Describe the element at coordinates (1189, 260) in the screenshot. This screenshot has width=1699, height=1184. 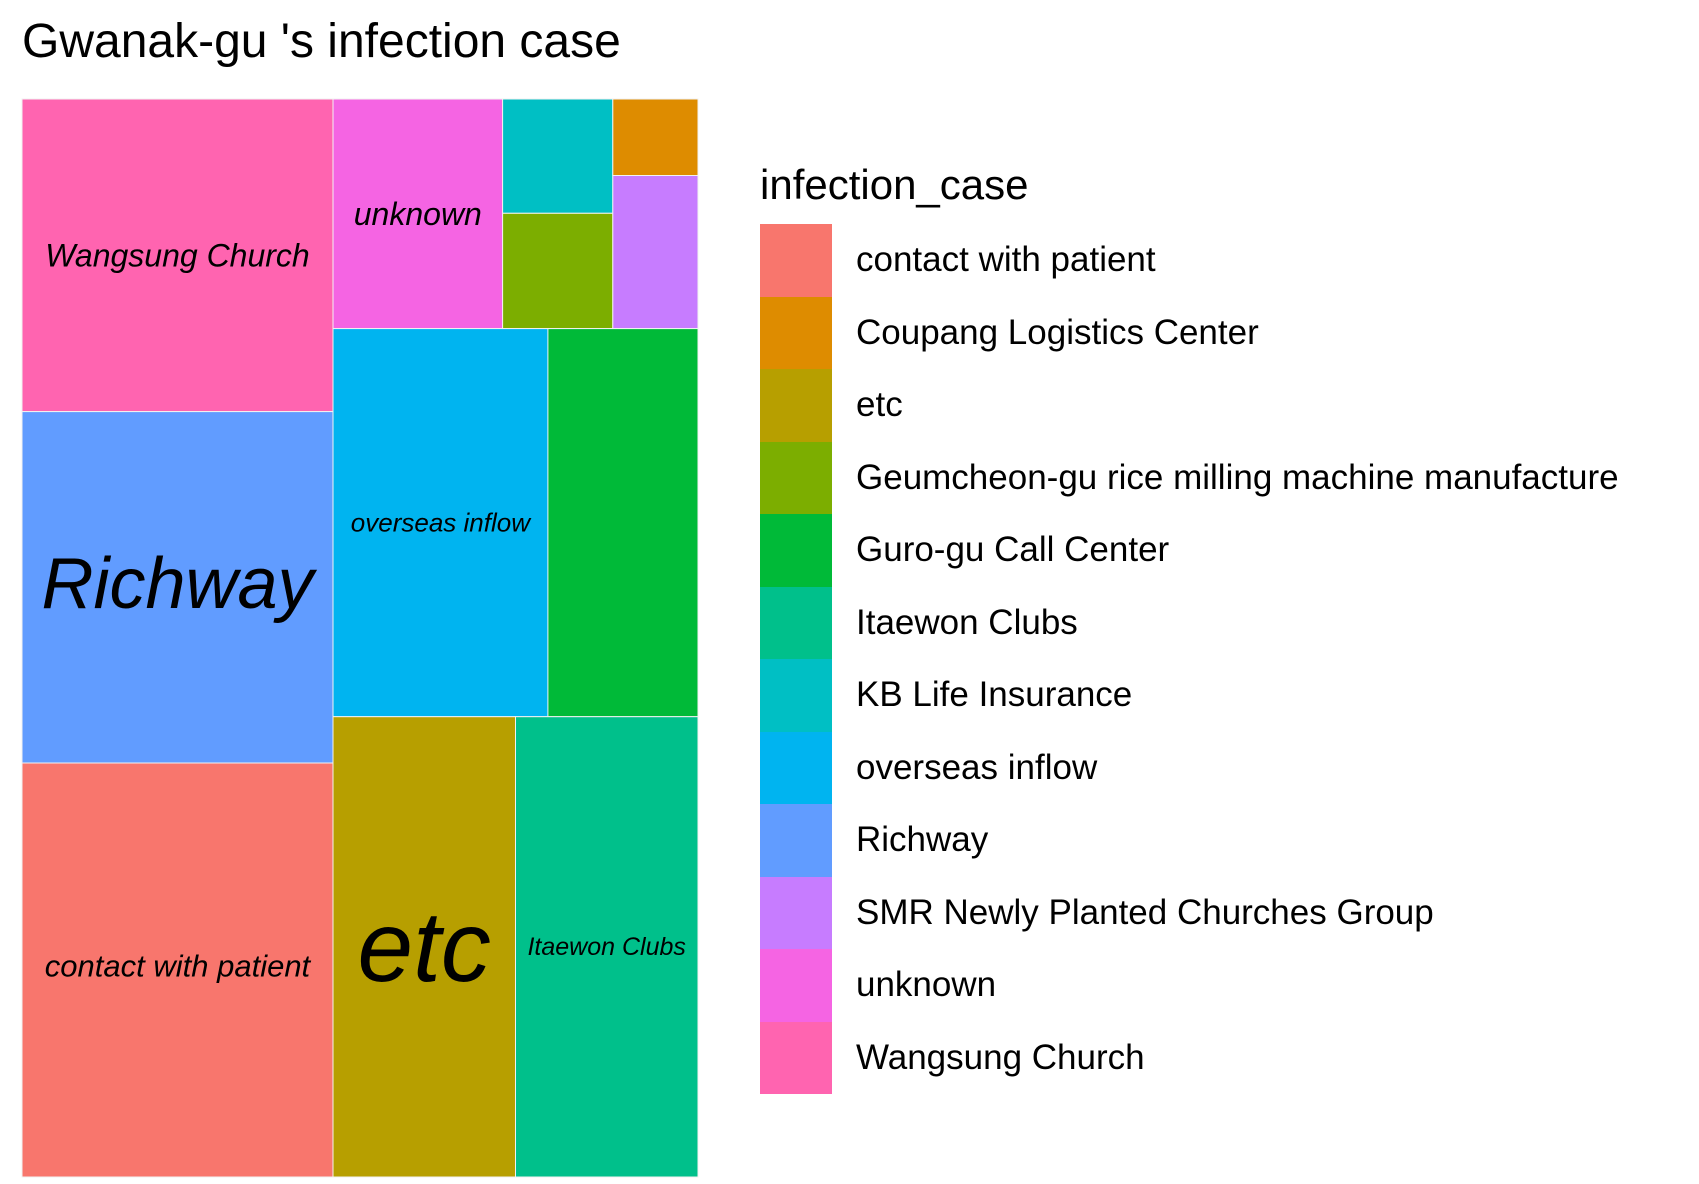
I see `legend-item-contact-with-patient: contact with patient` at that location.